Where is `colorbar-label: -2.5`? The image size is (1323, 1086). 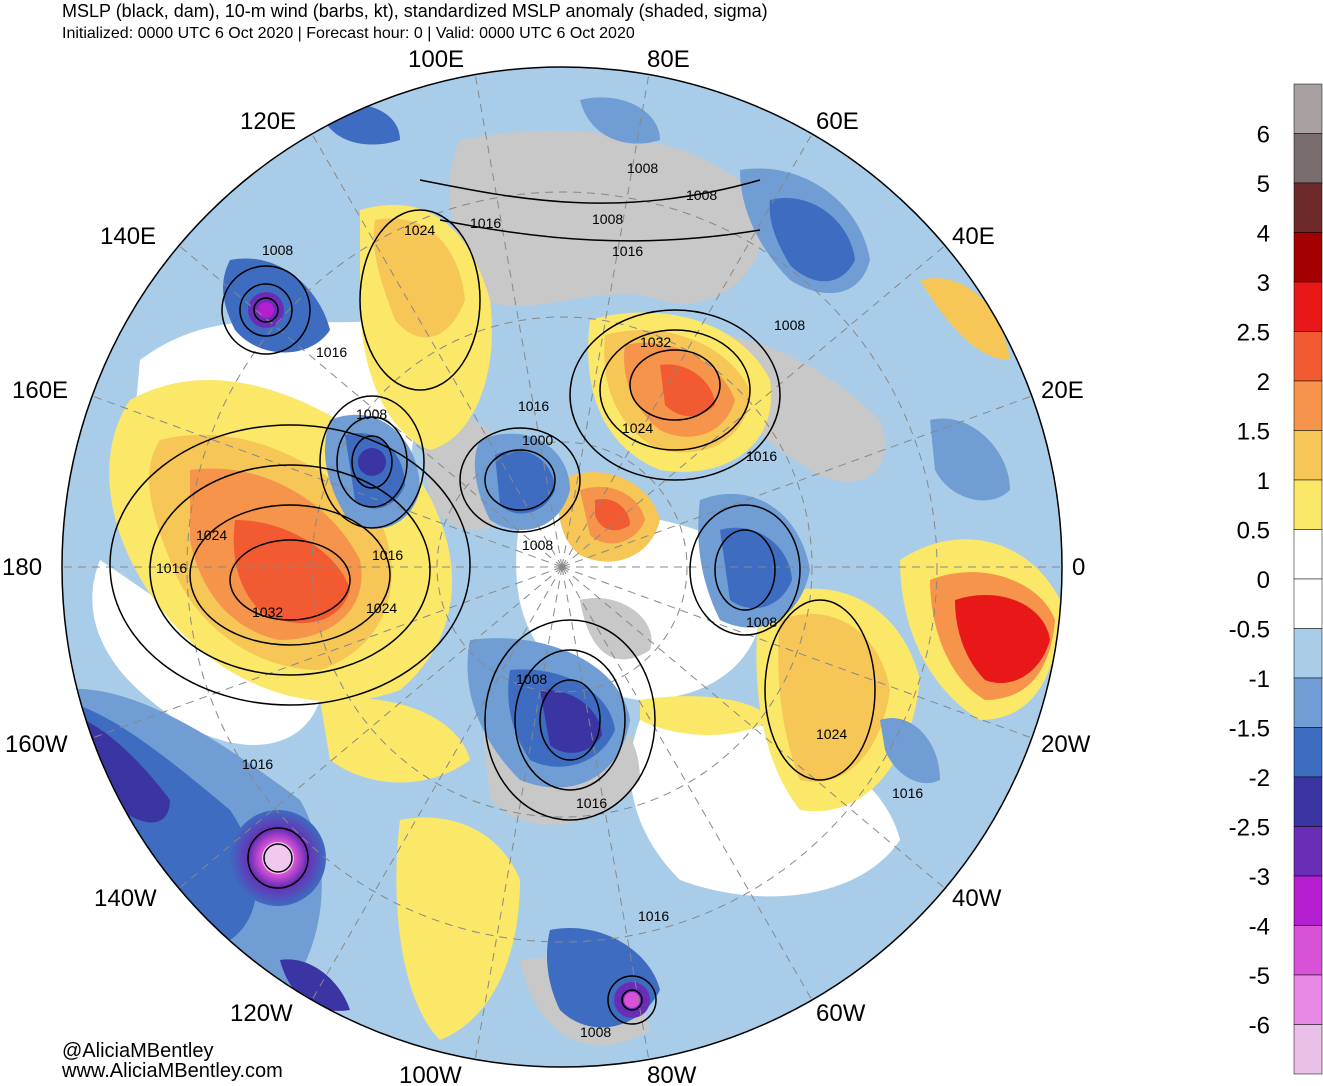 colorbar-label: -2.5 is located at coordinates (1249, 828).